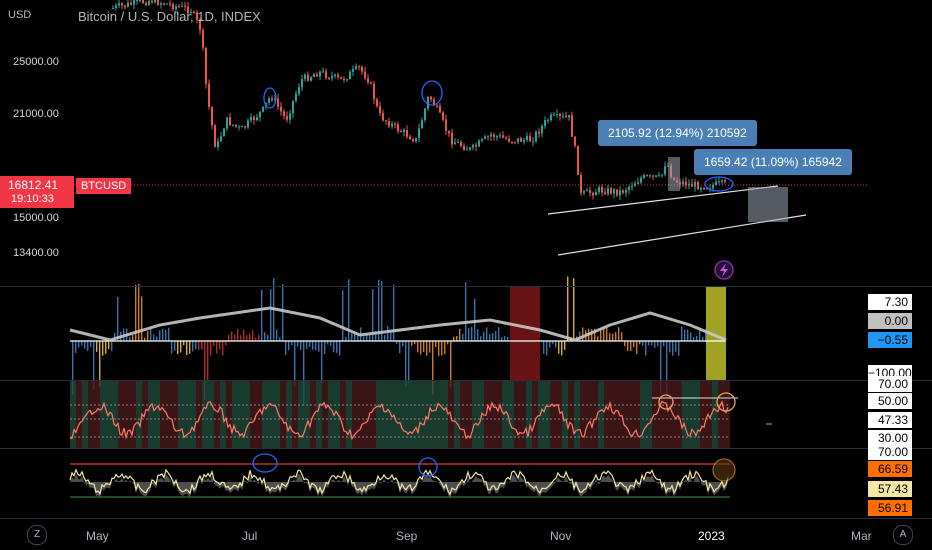 The width and height of the screenshot is (932, 550). Describe the element at coordinates (663, 200) in the screenshot. I see `trendline-upper` at that location.